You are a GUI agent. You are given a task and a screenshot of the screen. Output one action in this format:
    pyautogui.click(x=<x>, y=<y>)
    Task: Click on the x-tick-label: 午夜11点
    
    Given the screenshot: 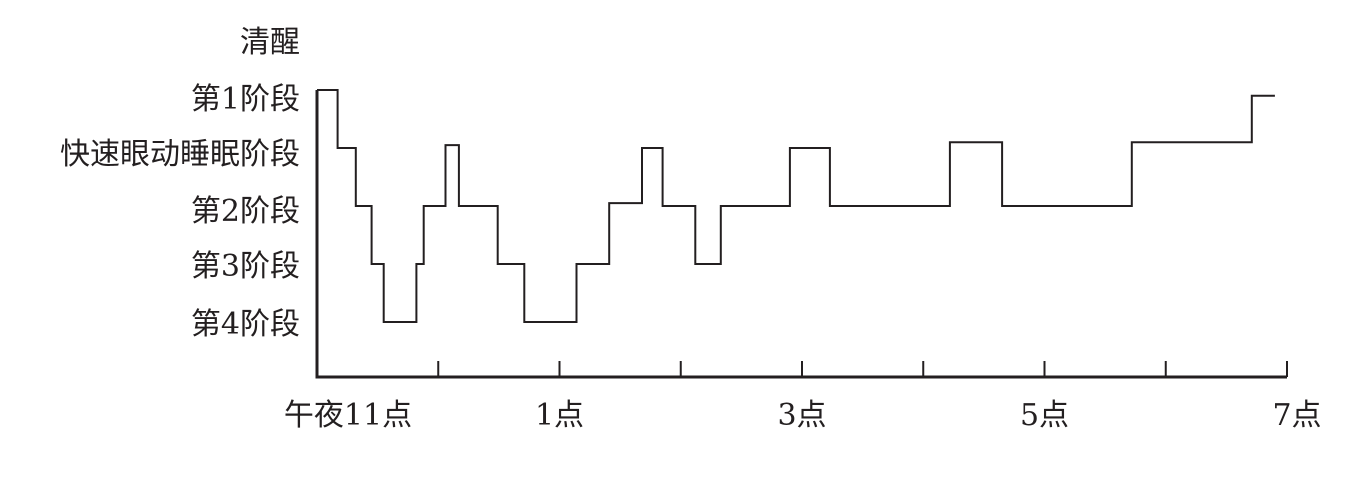 What is the action you would take?
    pyautogui.click(x=348, y=415)
    